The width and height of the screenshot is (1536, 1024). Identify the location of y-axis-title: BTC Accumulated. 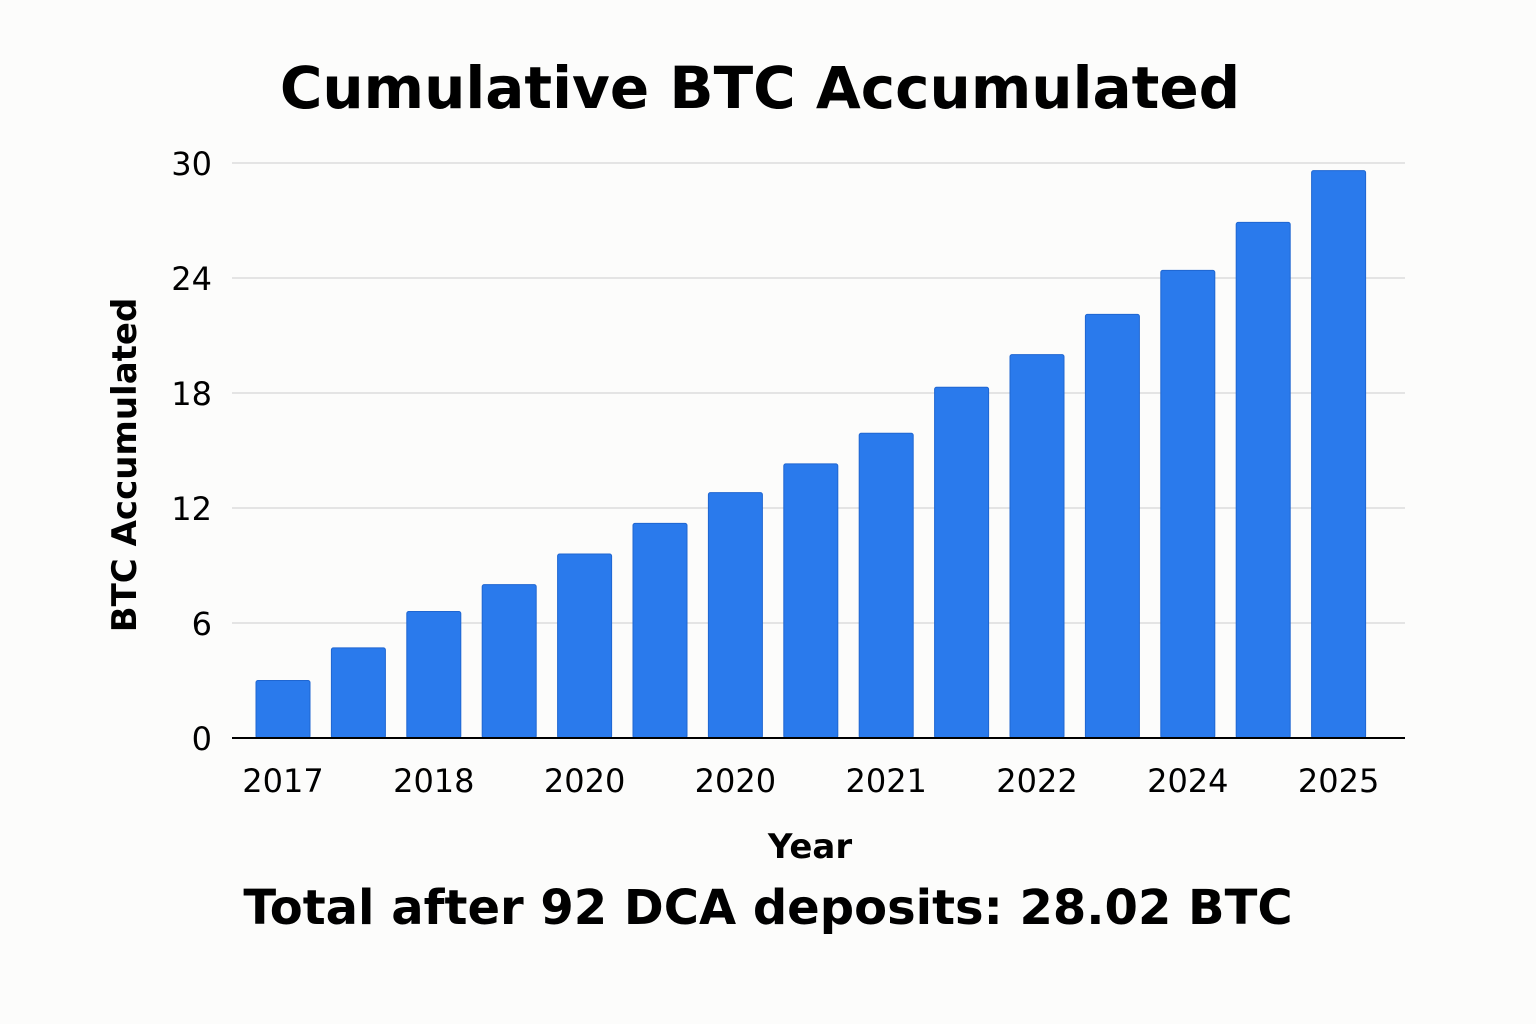
(125, 465).